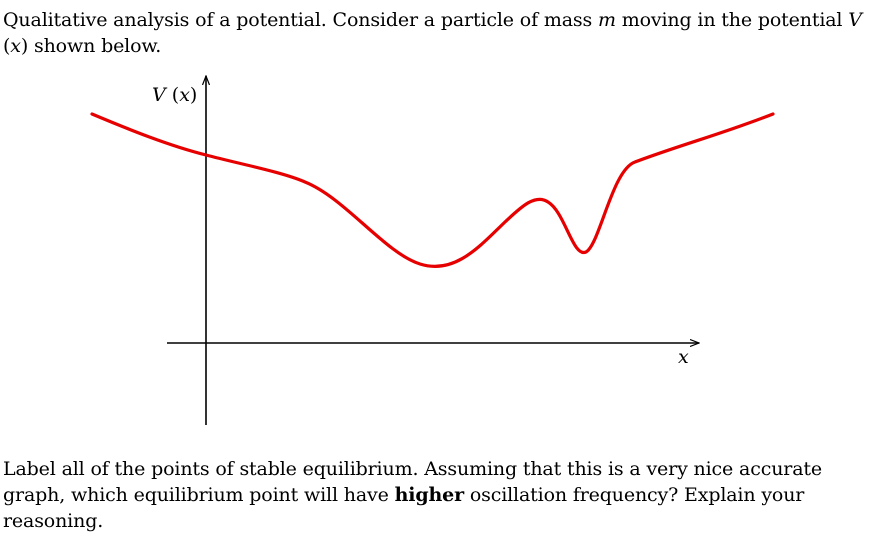  What do you see at coordinates (174, 95) in the screenshot?
I see `y-axis-label: V (x)` at bounding box center [174, 95].